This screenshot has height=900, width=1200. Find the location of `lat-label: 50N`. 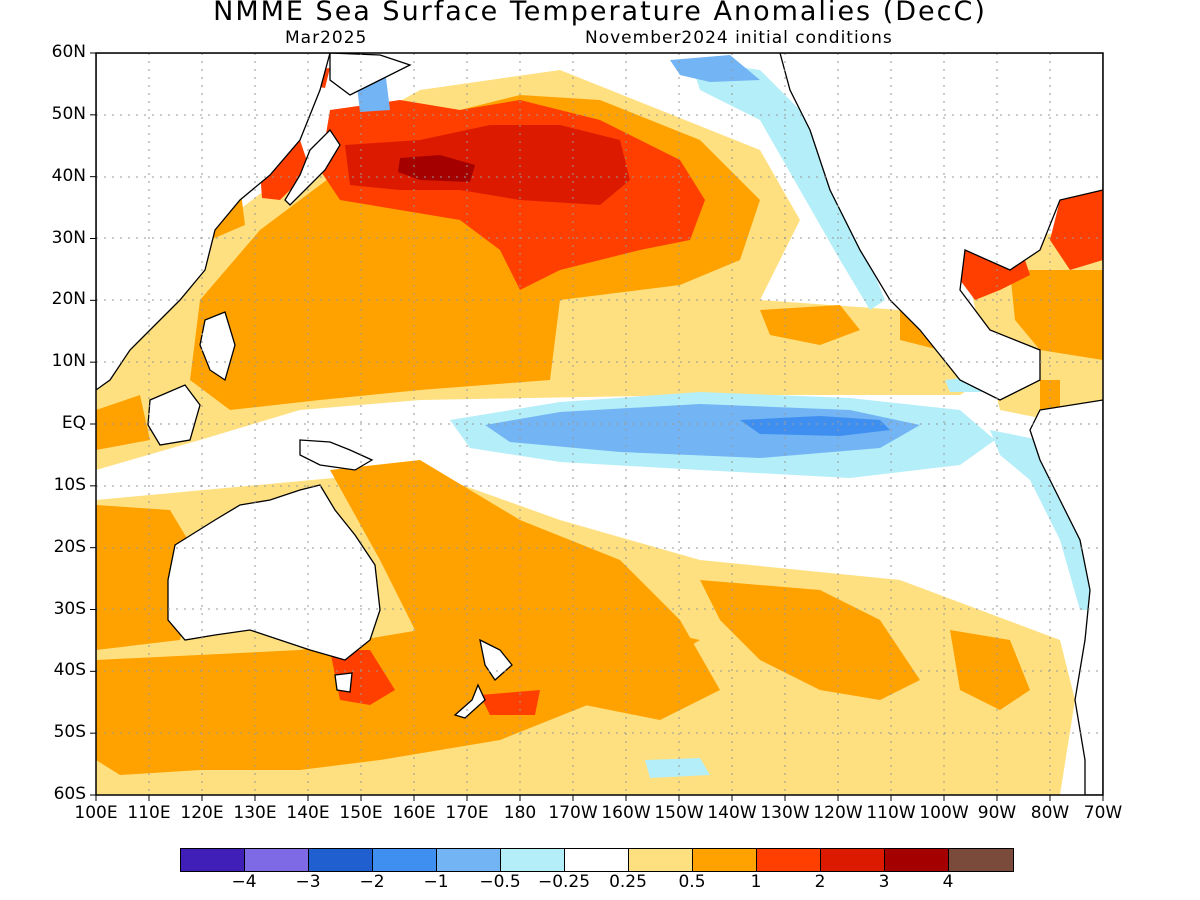

lat-label: 50N is located at coordinates (68, 113).